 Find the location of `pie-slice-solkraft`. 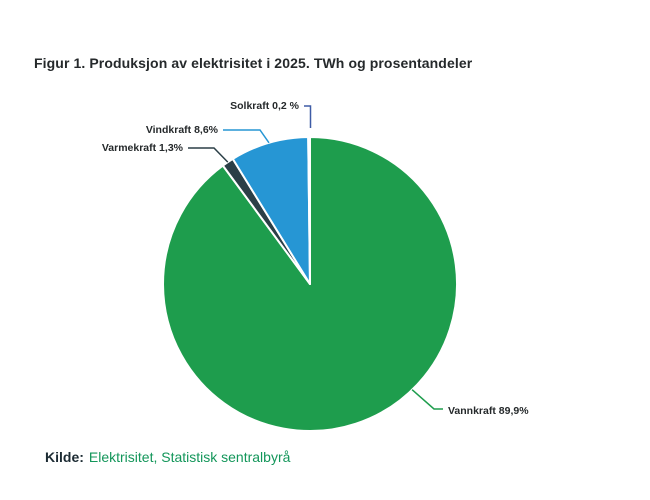

pie-slice-solkraft is located at coordinates (309, 210).